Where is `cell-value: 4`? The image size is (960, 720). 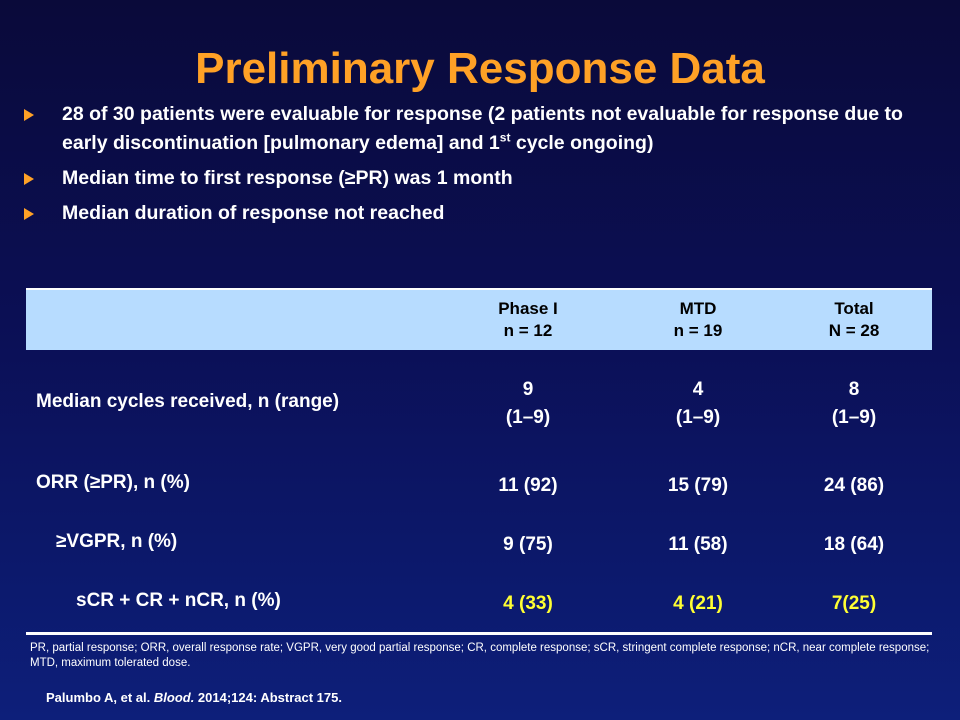 cell-value: 4 is located at coordinates (698, 389).